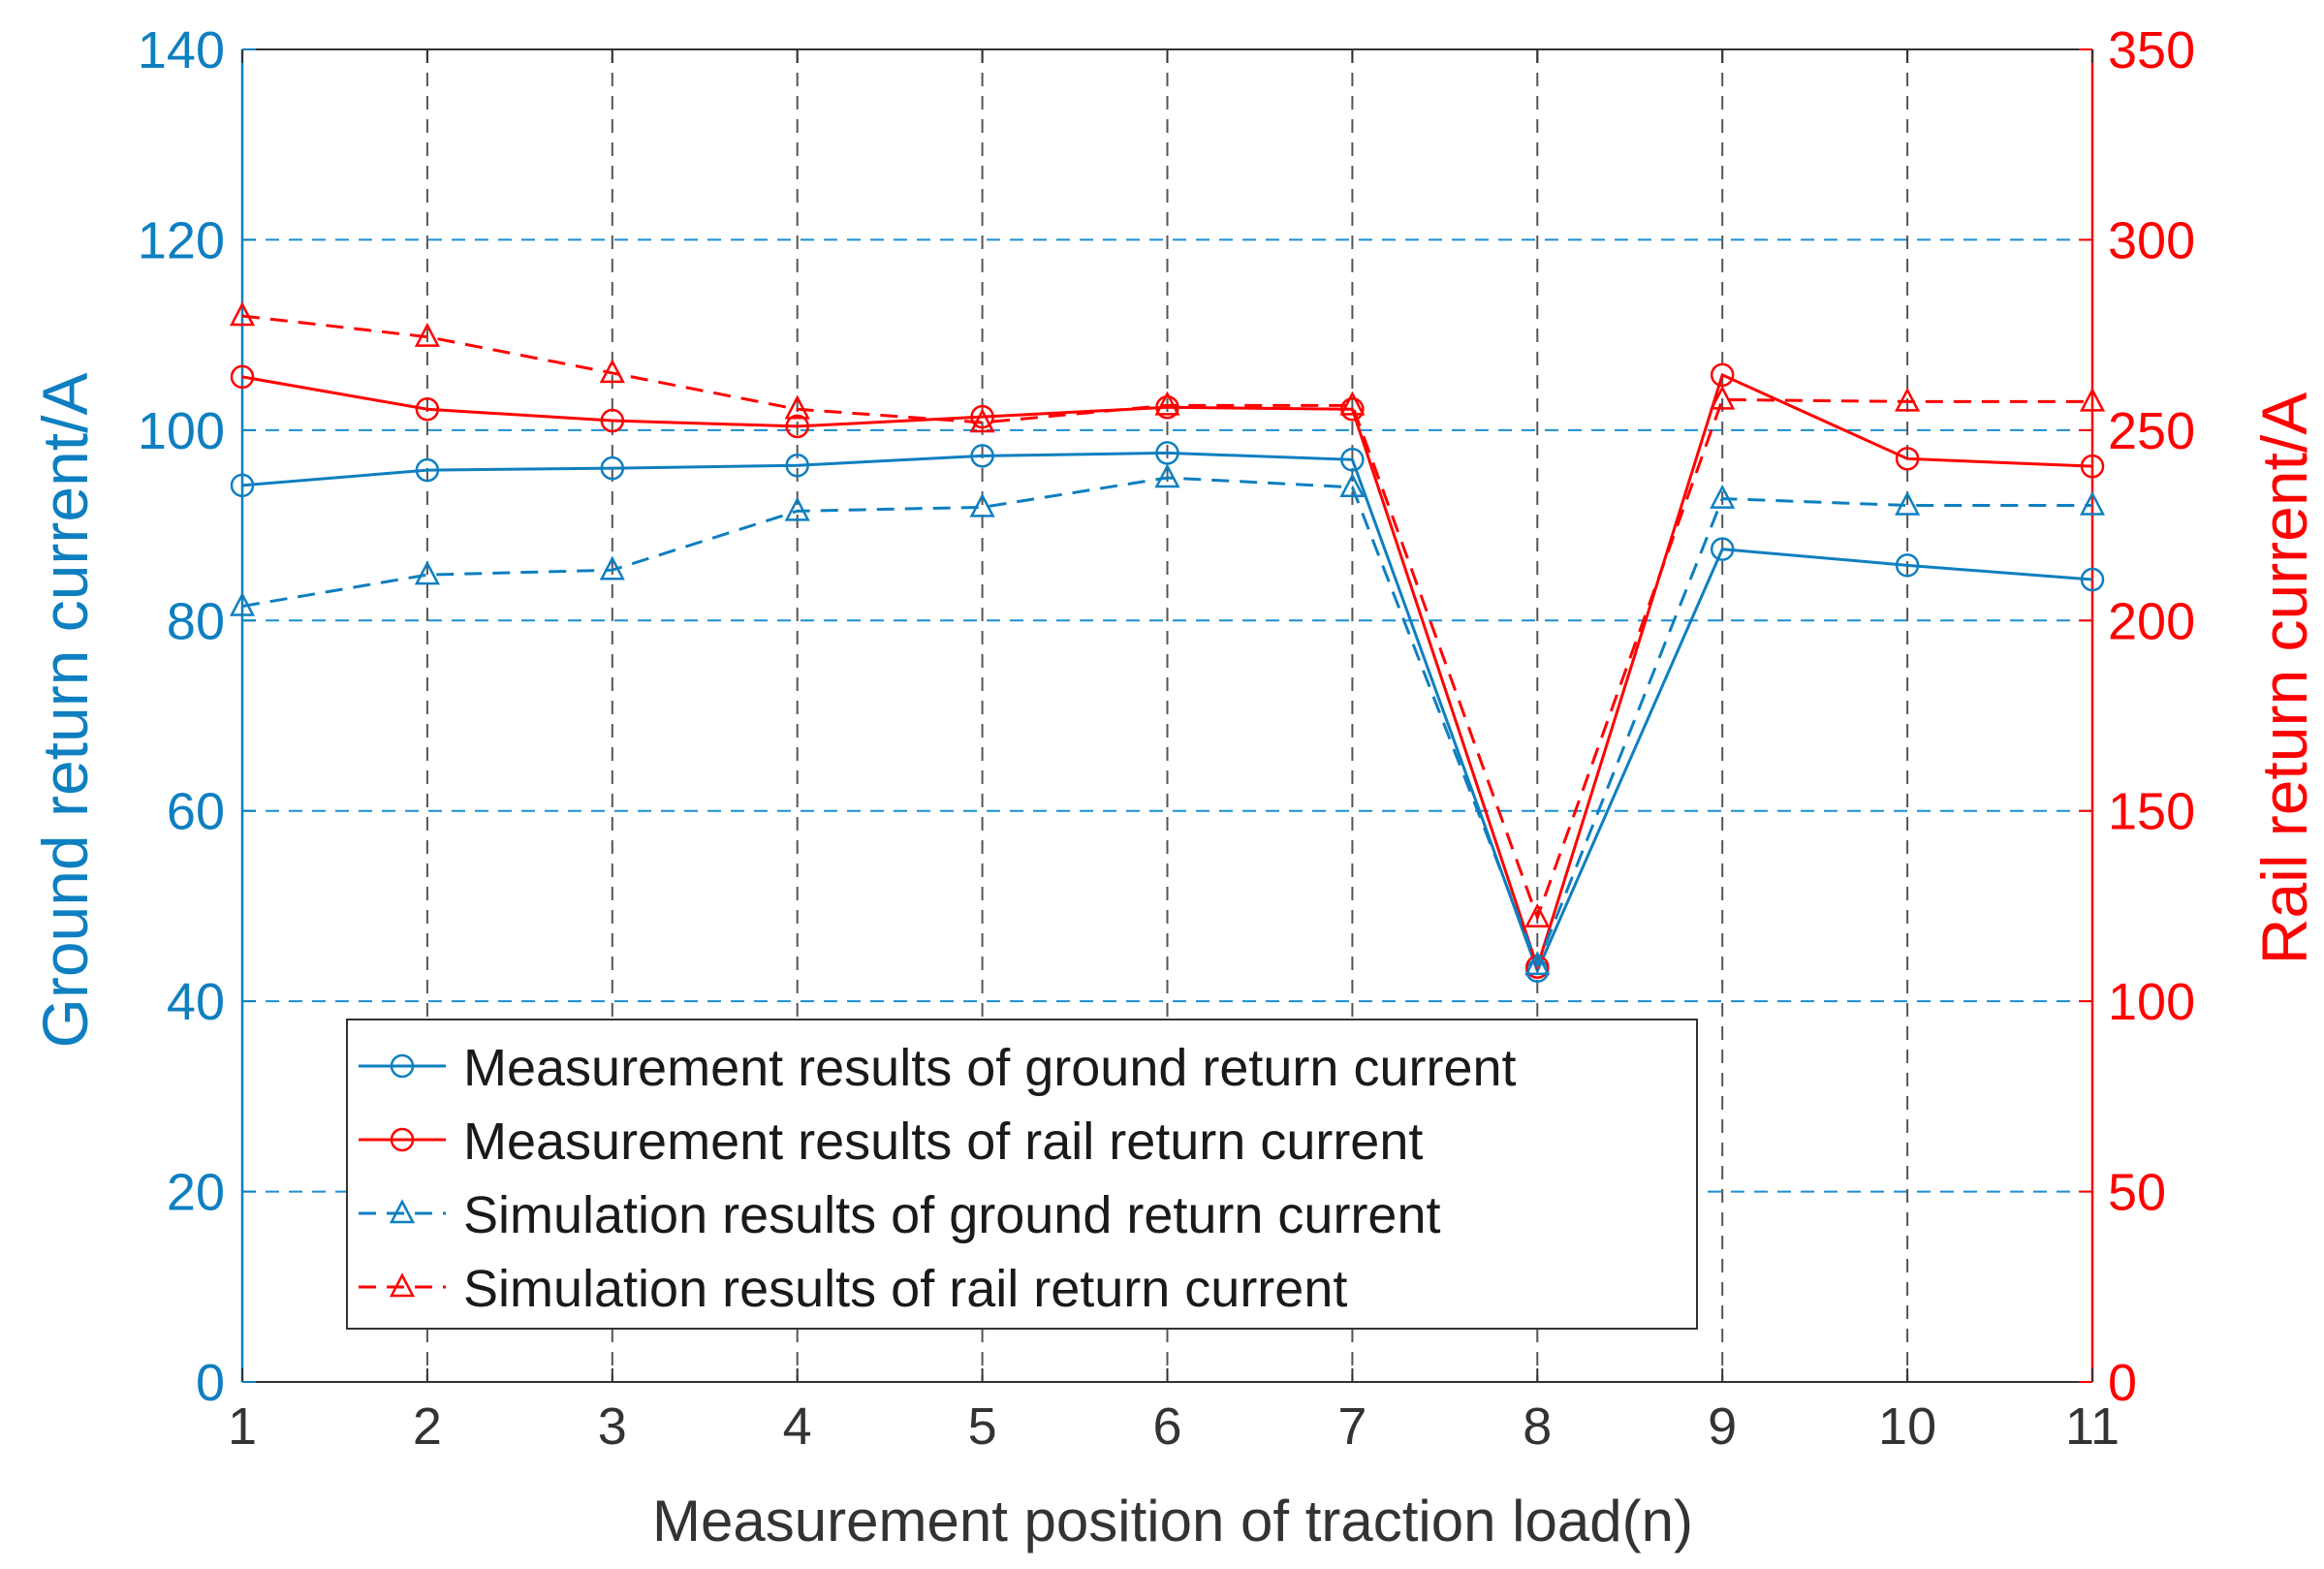 This screenshot has height=1569, width=2324. What do you see at coordinates (612, 1426) in the screenshot?
I see `x-tick-label: 3` at bounding box center [612, 1426].